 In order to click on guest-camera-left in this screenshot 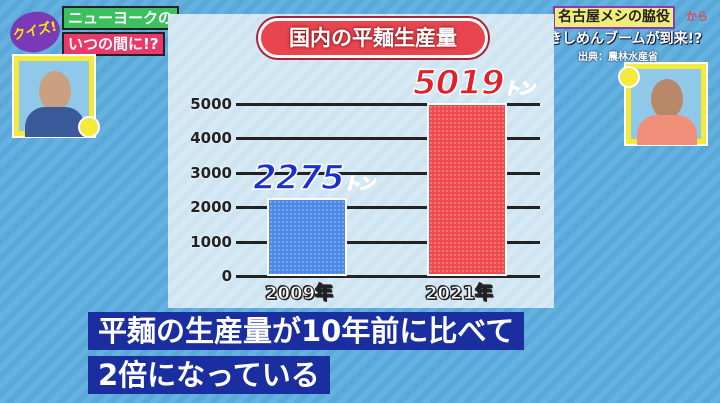, I will do `click(54, 96)`.